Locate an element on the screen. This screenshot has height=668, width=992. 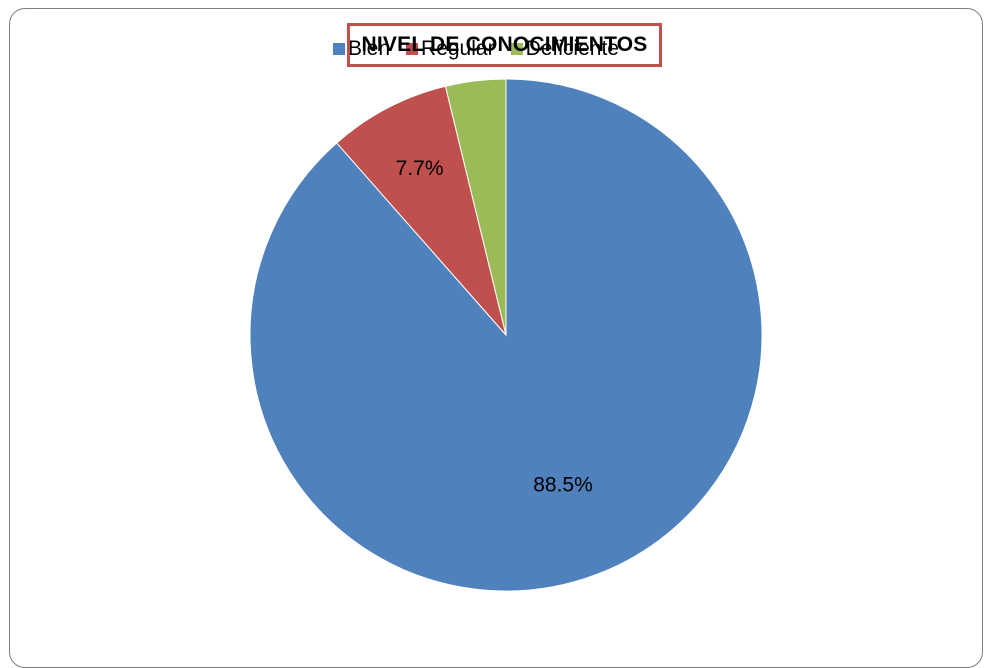
legend-label-bien: Bien is located at coordinates (369, 48).